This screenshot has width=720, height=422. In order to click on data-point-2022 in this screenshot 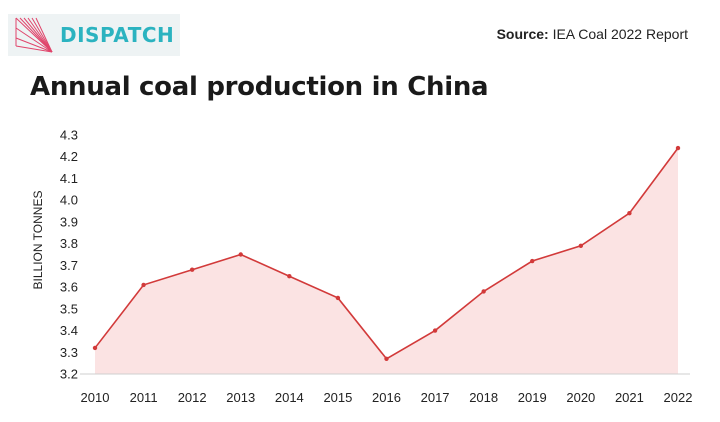, I will do `click(678, 148)`.